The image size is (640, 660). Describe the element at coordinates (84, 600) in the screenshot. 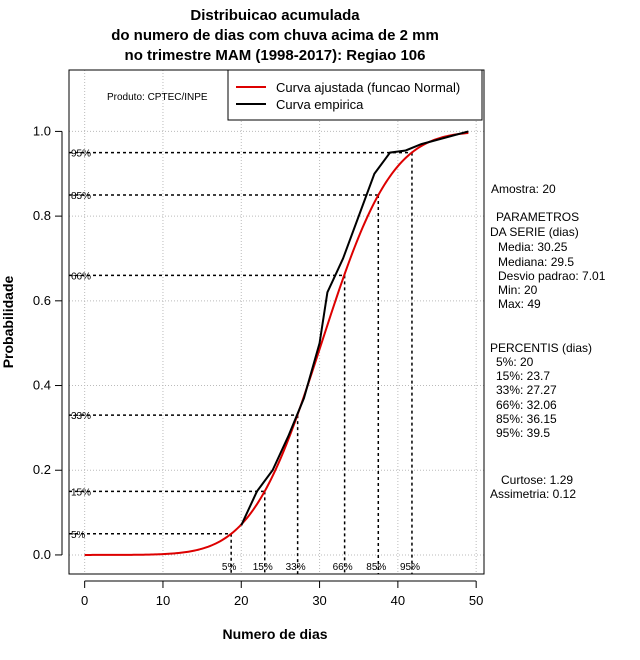

I see `x-tick-label-0: 0` at that location.